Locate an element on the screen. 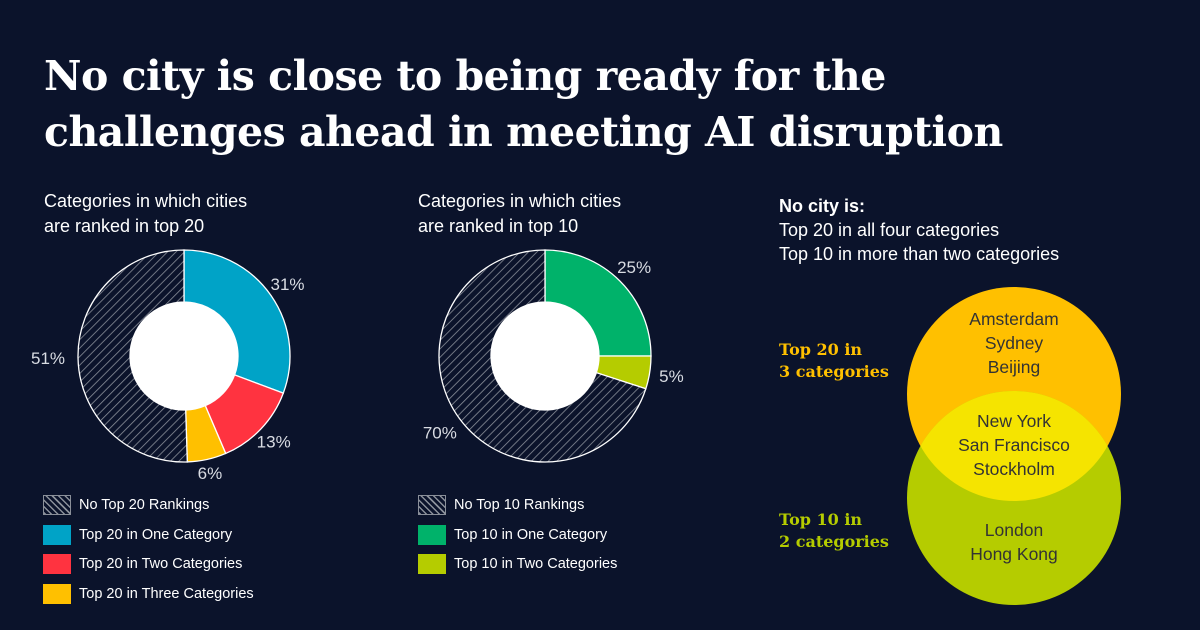 This screenshot has height=630, width=1200. legend-item-no-top-20-rankings: No Top 20 Rankings is located at coordinates (148, 505).